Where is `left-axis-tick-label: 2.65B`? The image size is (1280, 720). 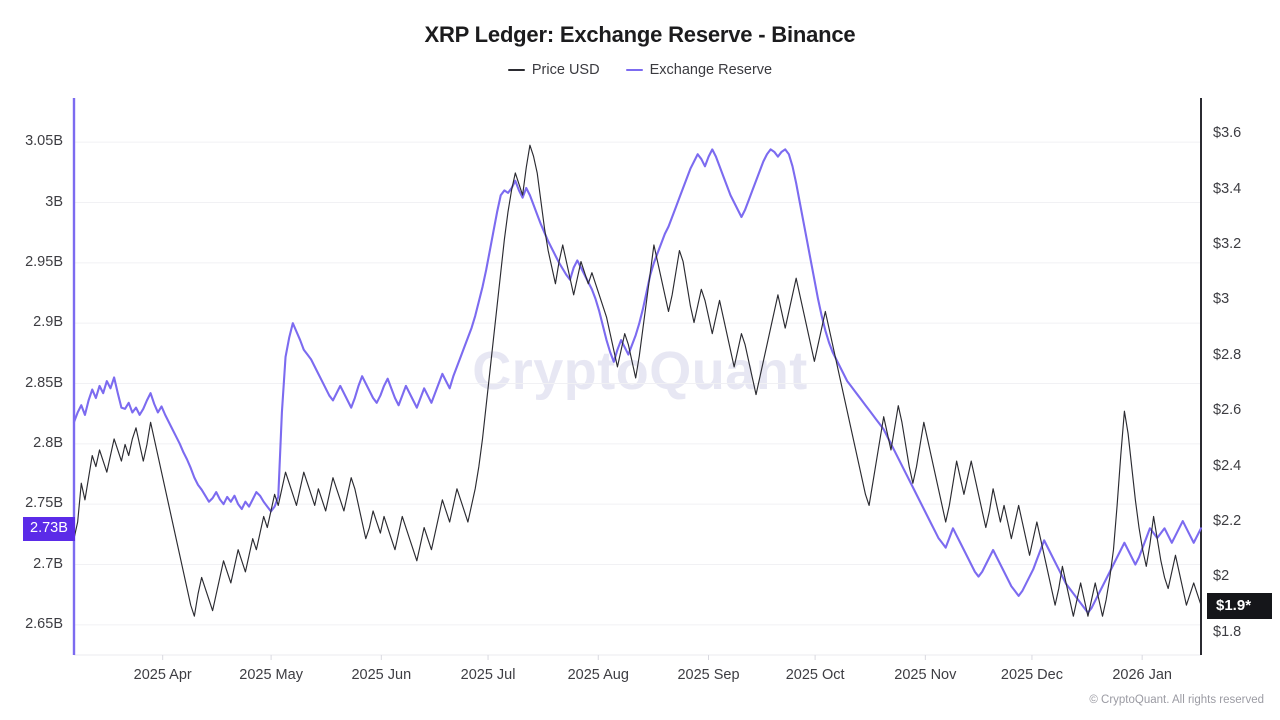 left-axis-tick-label: 2.65B is located at coordinates (44, 623).